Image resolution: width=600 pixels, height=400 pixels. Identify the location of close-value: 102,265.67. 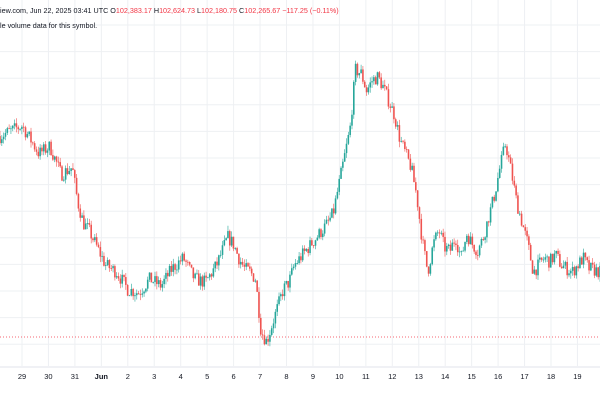
(262, 10).